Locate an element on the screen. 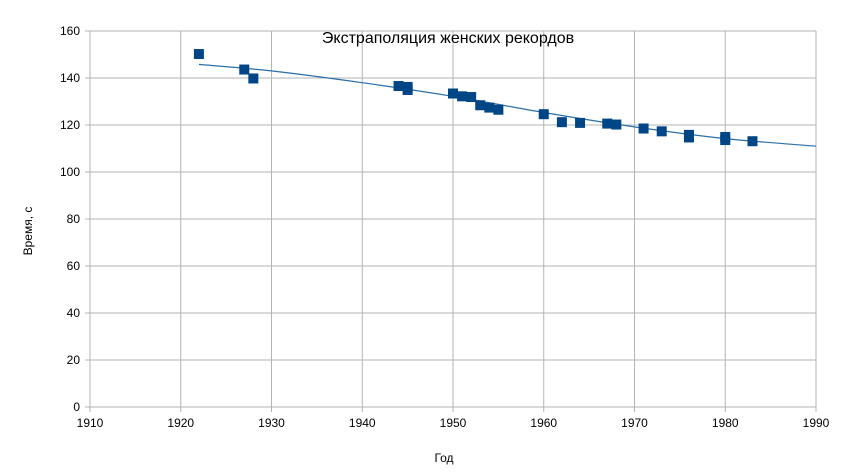  x-tick-label: 1980 is located at coordinates (725, 423).